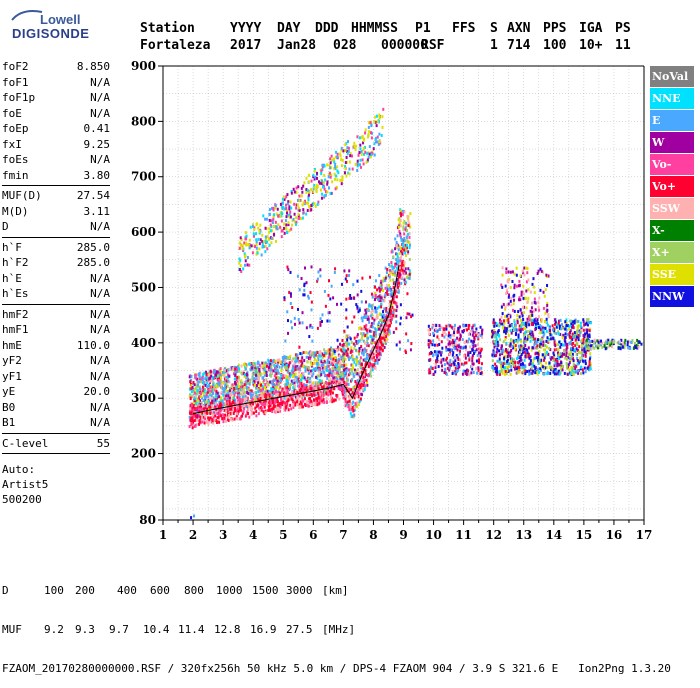 The image size is (700, 688). What do you see at coordinates (313, 535) in the screenshot?
I see `x-tick-label: 6` at bounding box center [313, 535].